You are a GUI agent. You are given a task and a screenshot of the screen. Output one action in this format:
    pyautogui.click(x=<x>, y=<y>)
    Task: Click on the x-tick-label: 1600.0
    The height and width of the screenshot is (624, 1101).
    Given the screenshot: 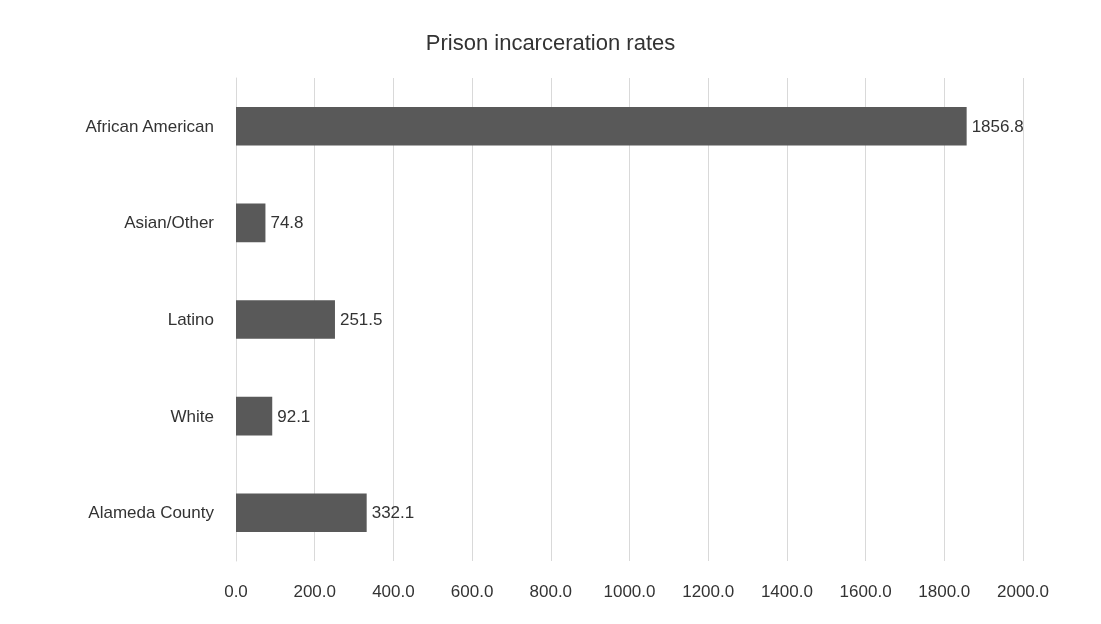 What is the action you would take?
    pyautogui.click(x=865, y=591)
    